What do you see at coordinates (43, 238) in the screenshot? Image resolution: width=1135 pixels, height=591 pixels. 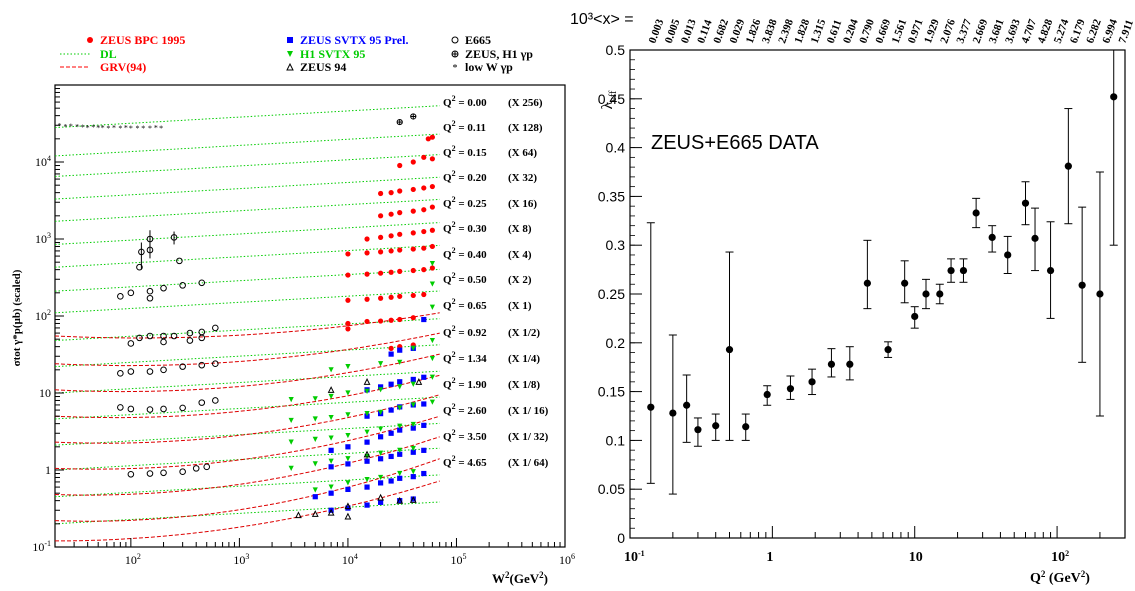 I see `y-tick-label: 103` at bounding box center [43, 238].